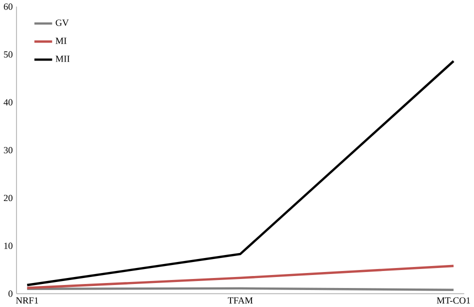 This screenshot has width=474, height=307. Describe the element at coordinates (10, 293) in the screenshot. I see `y-tick-label: 0` at that location.